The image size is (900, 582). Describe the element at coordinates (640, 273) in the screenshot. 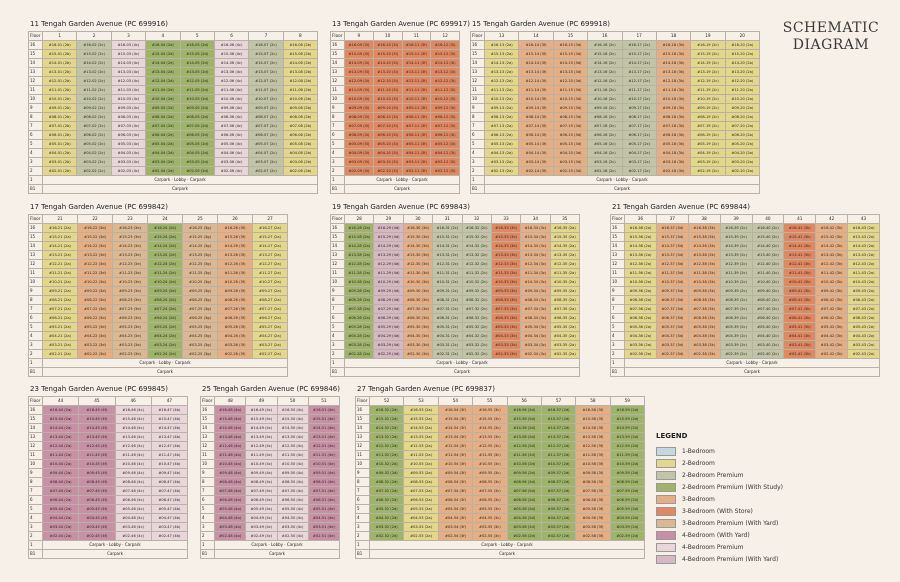

I see `unit-cell: #11-36 (2a)` at that location.